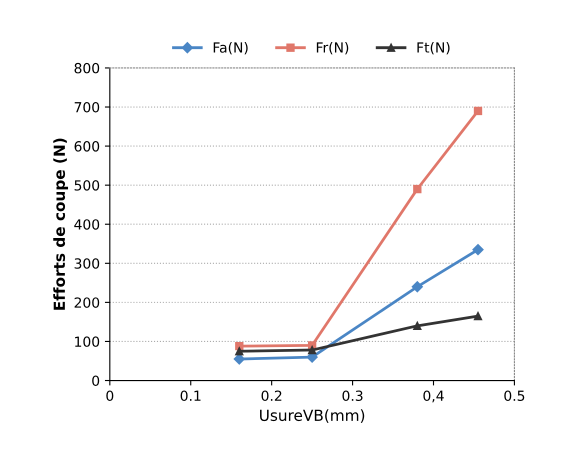  Describe the element at coordinates (87, 341) in the screenshot. I see `y-tick-label: 100` at that location.